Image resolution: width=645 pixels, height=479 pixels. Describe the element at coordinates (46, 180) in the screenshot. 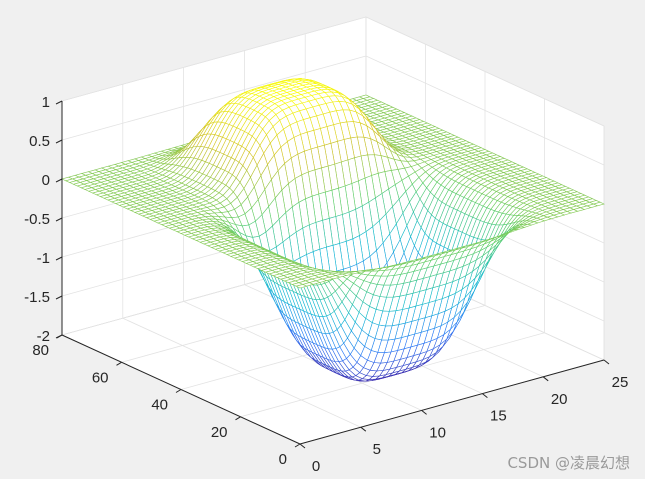

I see `z-tick-label: 0` at that location.